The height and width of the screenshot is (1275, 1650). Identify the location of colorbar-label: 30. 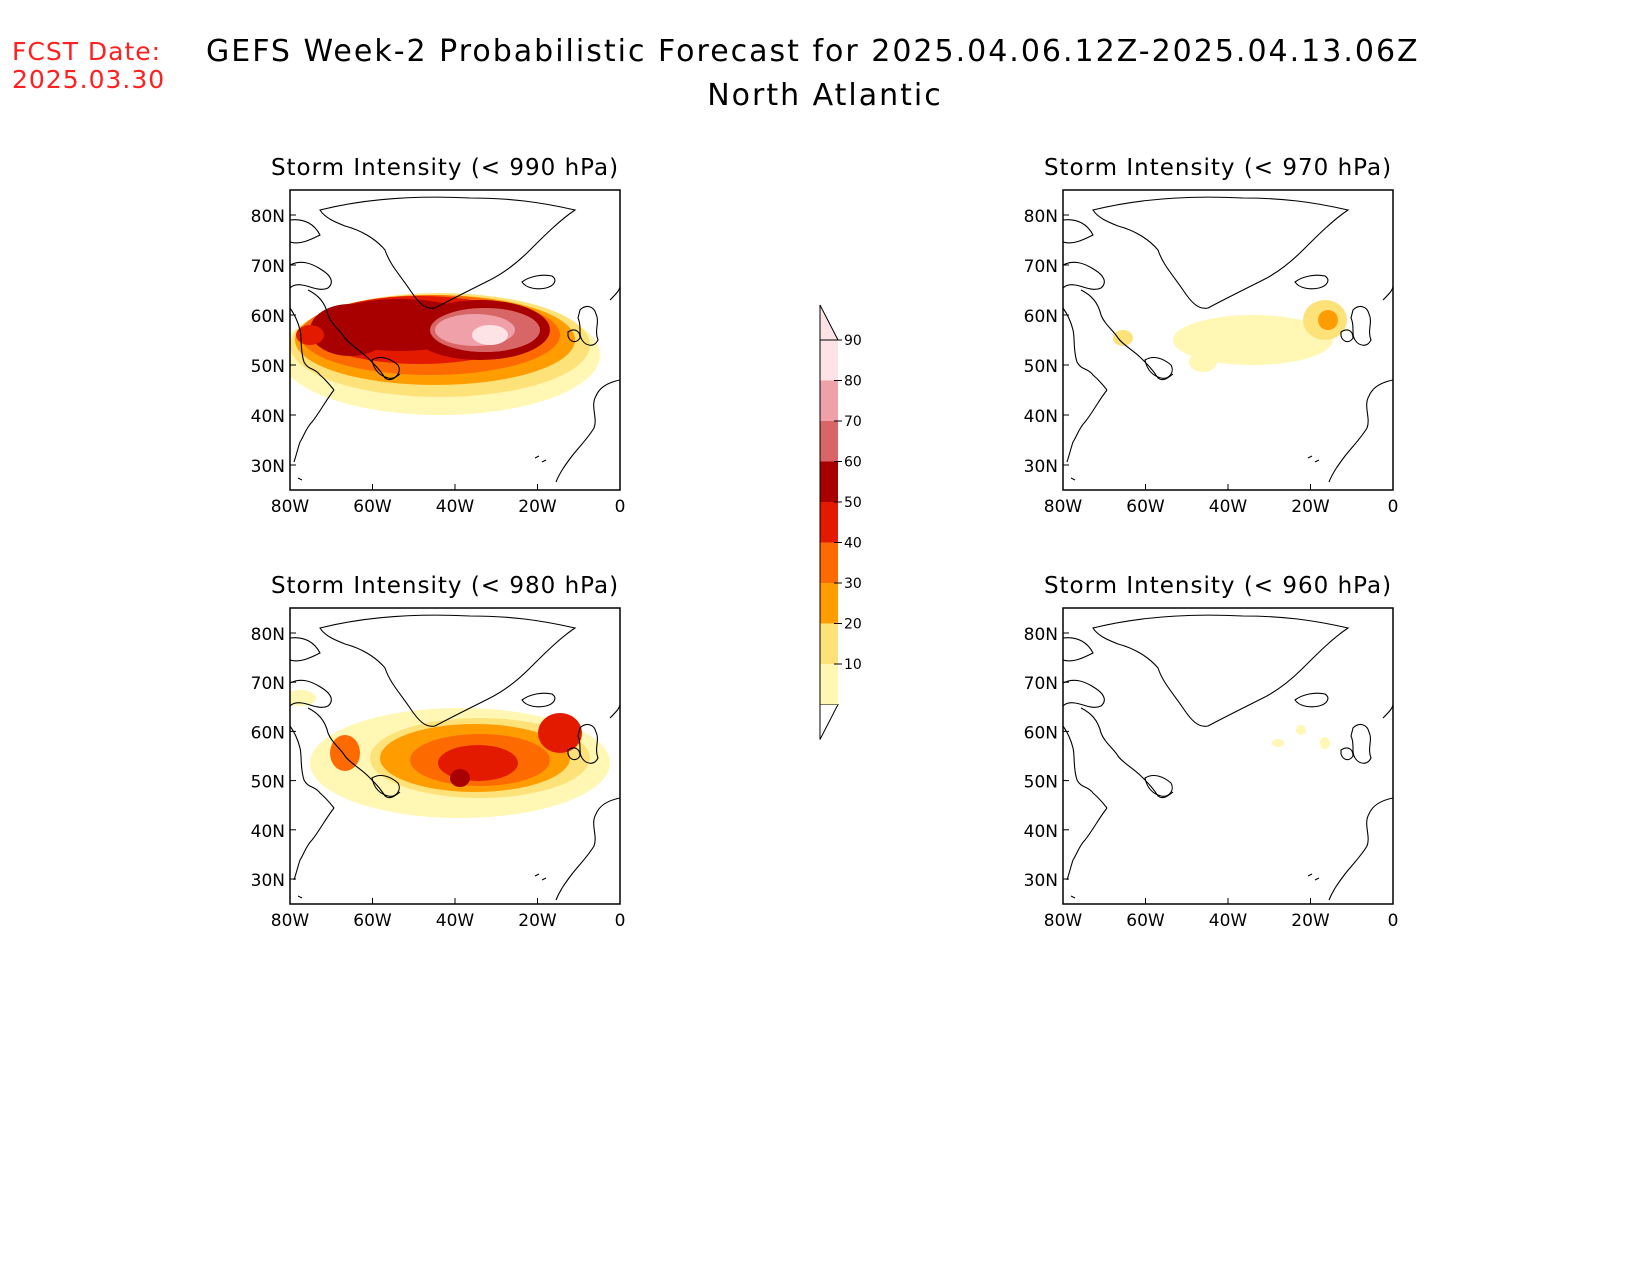
(853, 584).